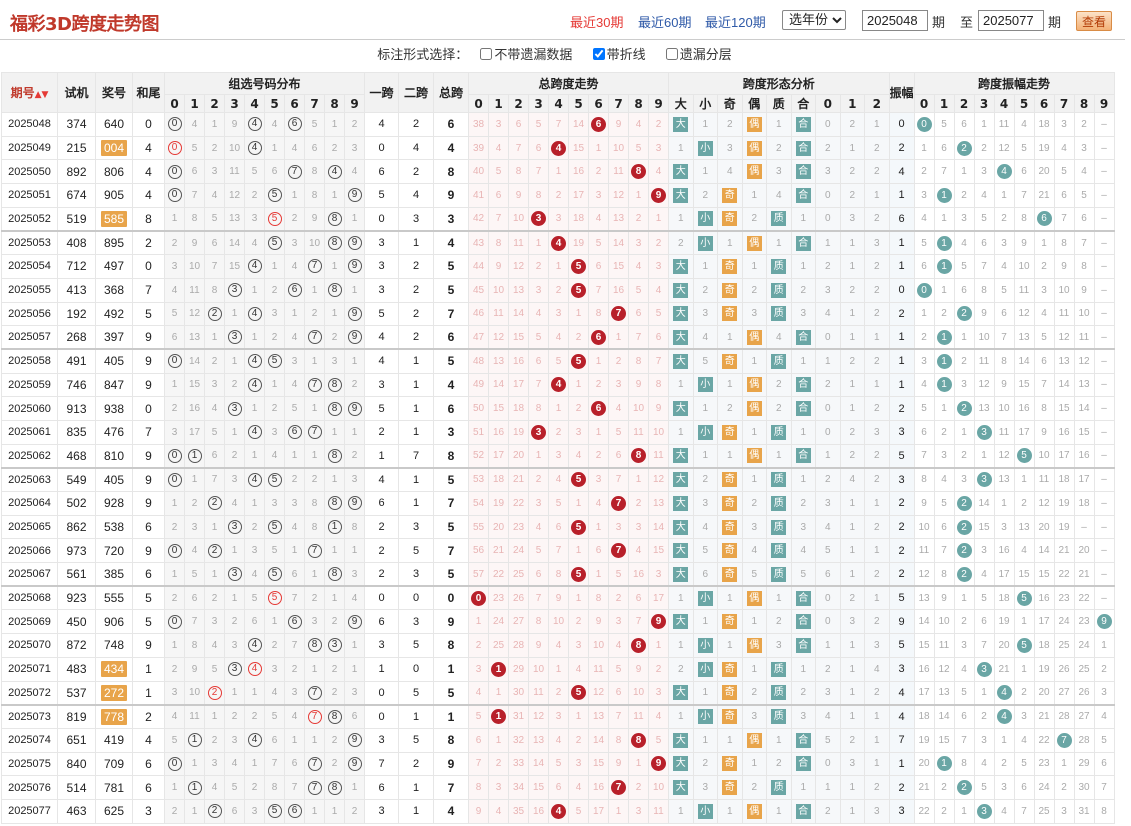 The image size is (1131, 826). What do you see at coordinates (597, 22) in the screenshot?
I see `link-recent-30: 最近30期` at bounding box center [597, 22].